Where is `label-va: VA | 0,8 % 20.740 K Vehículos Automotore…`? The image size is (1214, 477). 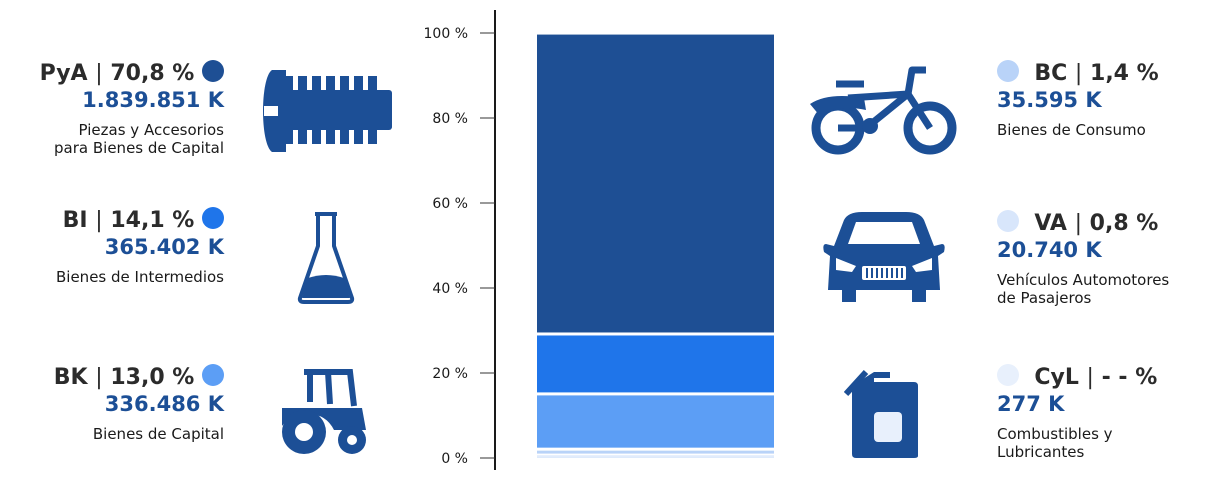 label-va: VA | 0,8 % 20.740 K Vehículos Automotore… is located at coordinates (1083, 258).